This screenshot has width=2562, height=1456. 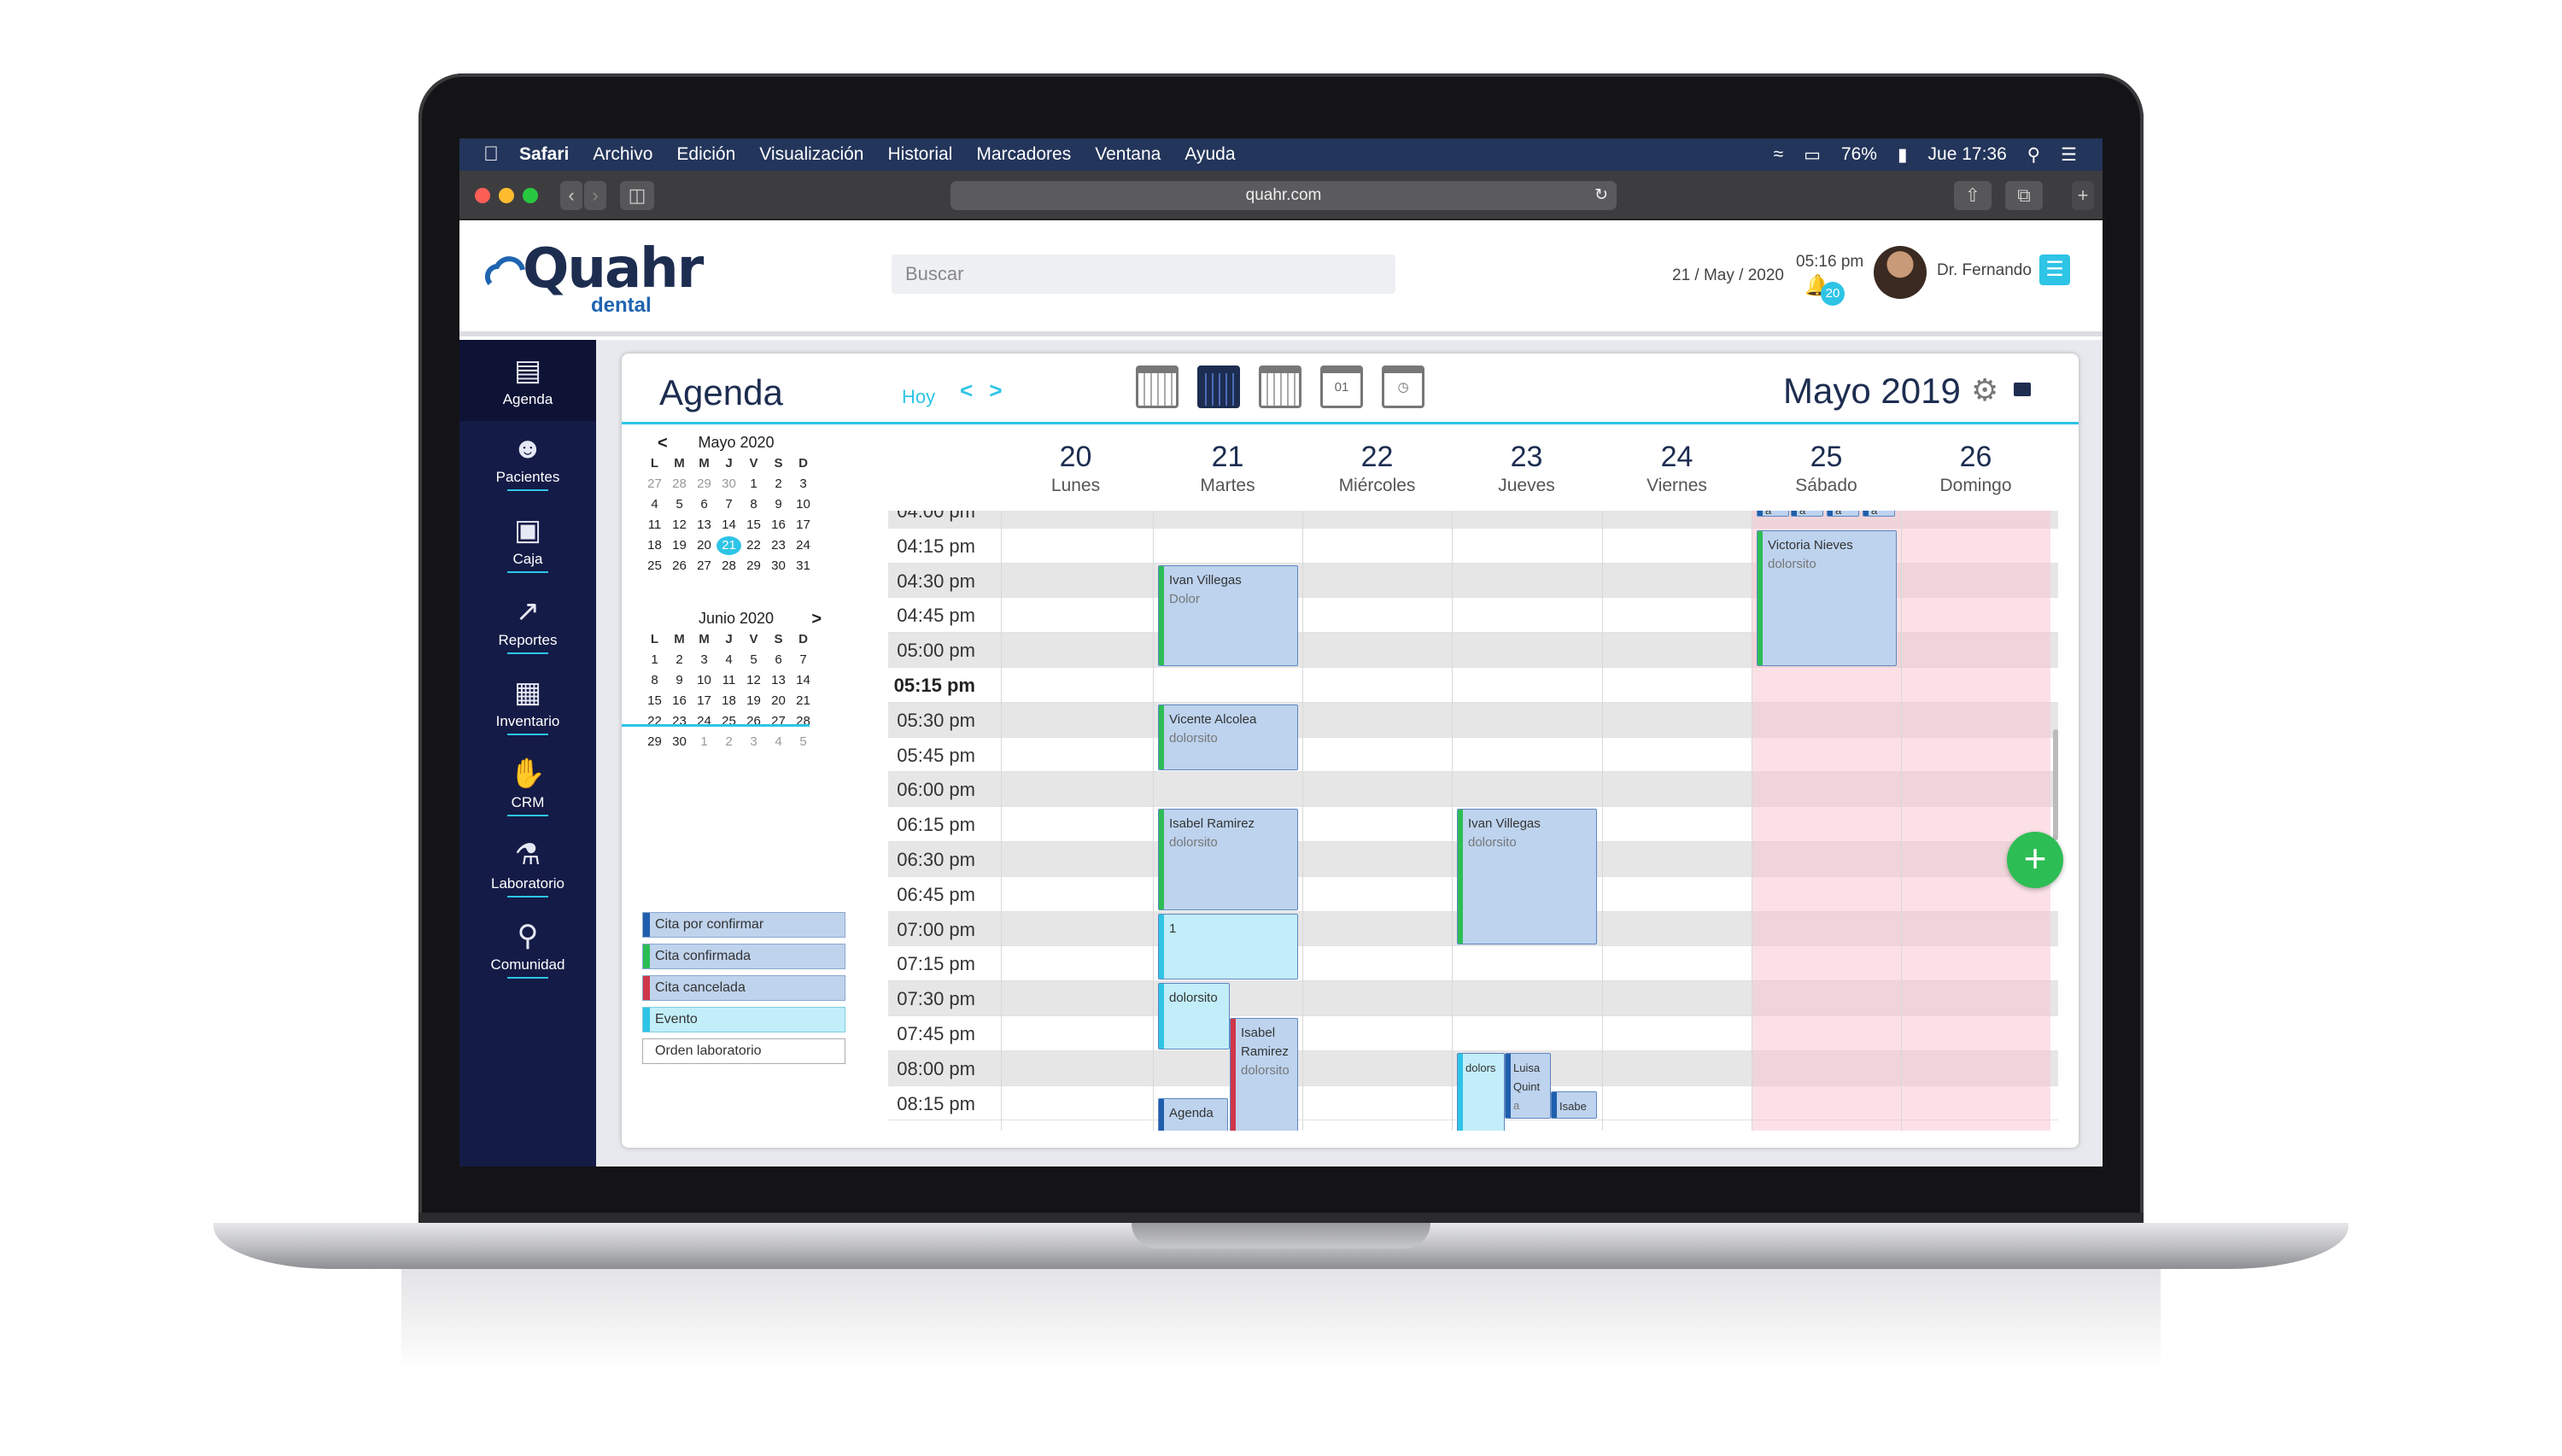 What do you see at coordinates (527, 868) in the screenshot?
I see `sidebar-item-laboratorio: ⚗ Laboratorio` at bounding box center [527, 868].